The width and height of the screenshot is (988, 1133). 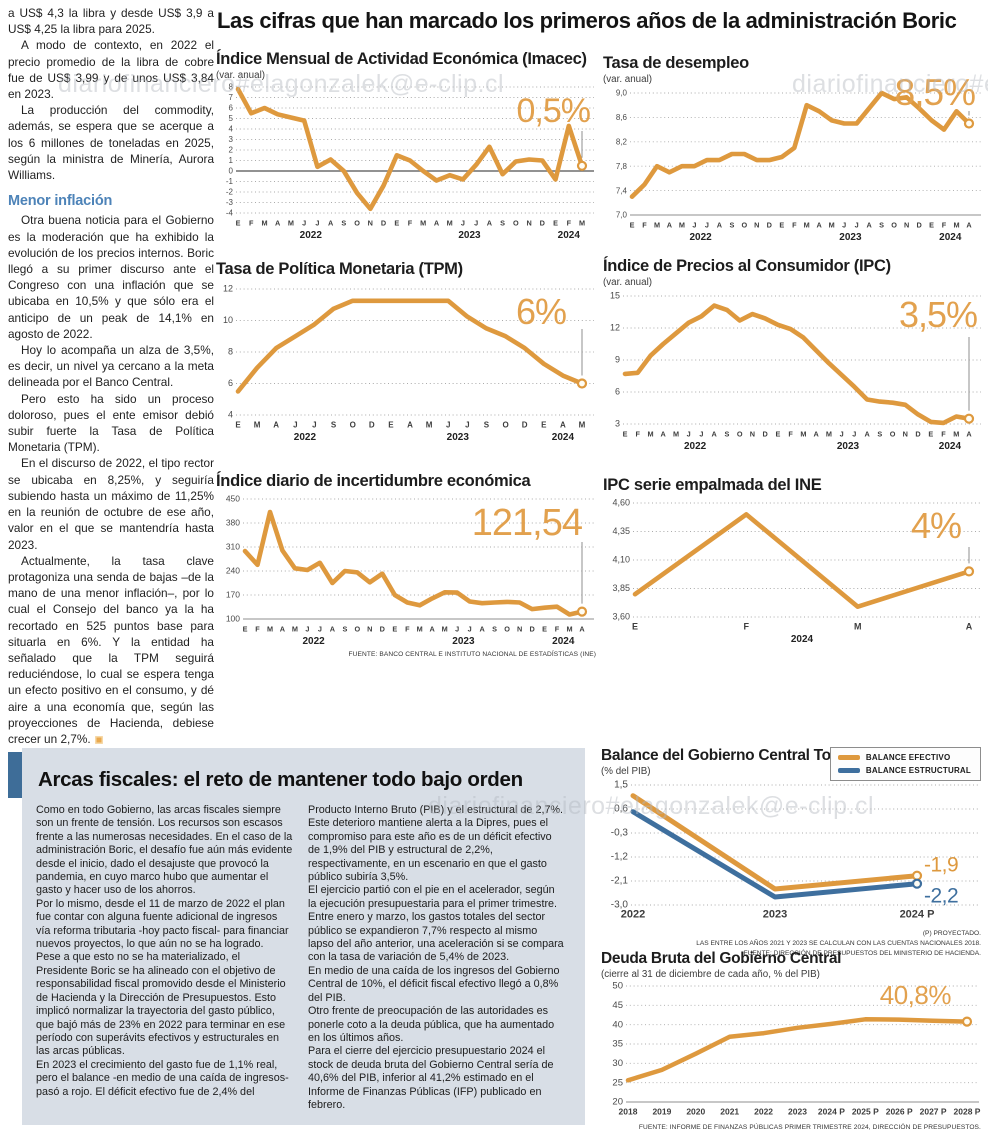 What do you see at coordinates (747, 266) in the screenshot?
I see `chart-title: Índice de Precios al Consumidor (IPC)` at bounding box center [747, 266].